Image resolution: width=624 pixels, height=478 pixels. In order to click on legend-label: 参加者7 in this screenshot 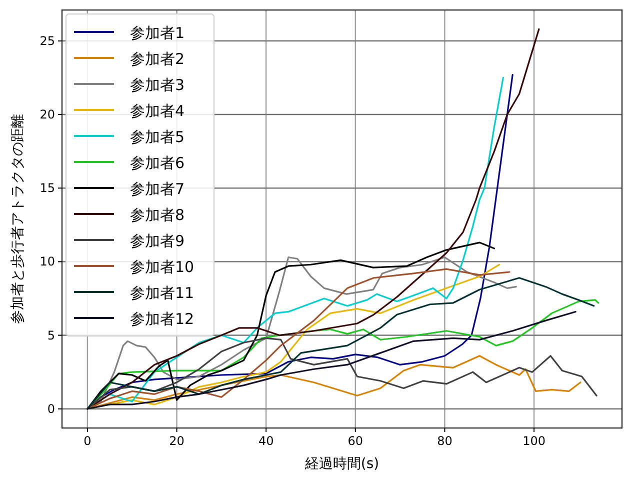, I will do `click(157, 189)`.